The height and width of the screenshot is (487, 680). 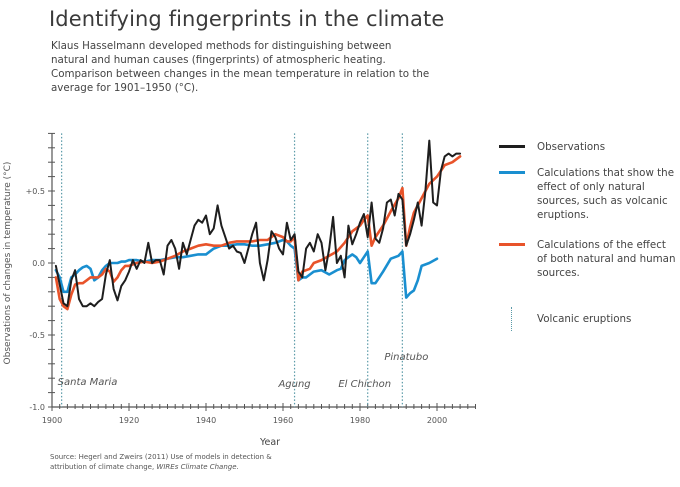 What do you see at coordinates (88, 382) in the screenshot?
I see `volcano-label: Santa Maria` at bounding box center [88, 382].